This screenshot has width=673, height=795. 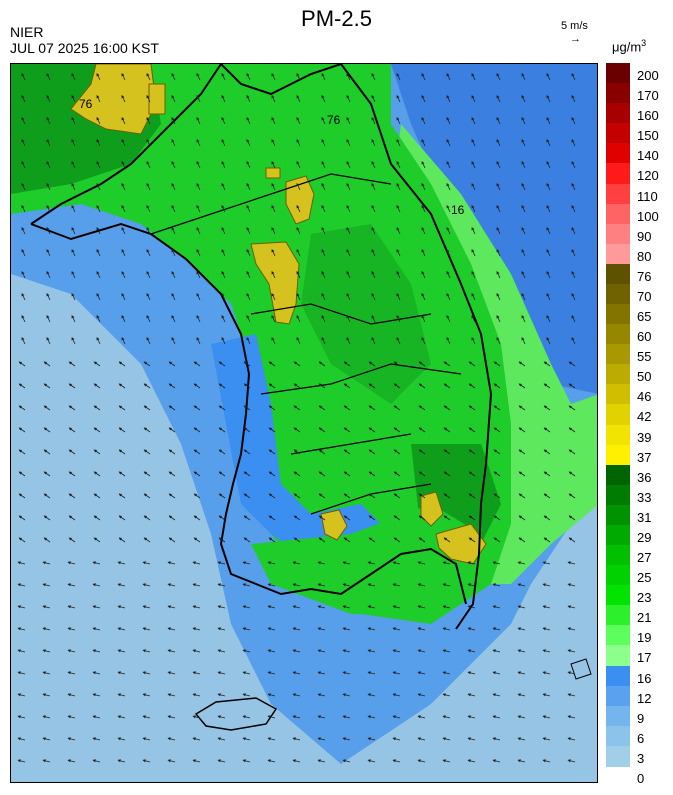 What do you see at coordinates (300, 200) in the screenshot?
I see `hotspot-capital` at bounding box center [300, 200].